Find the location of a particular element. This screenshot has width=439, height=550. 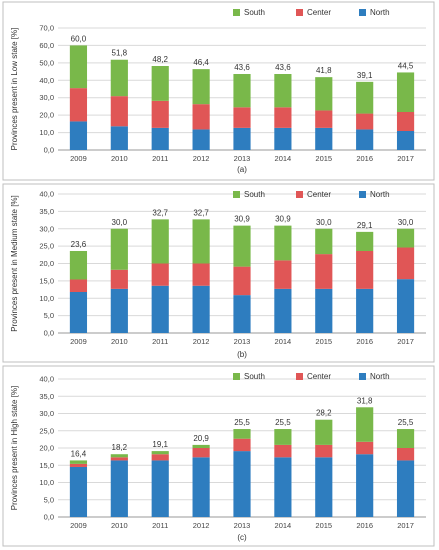

x-tick-label: 2014 is located at coordinates (283, 525).